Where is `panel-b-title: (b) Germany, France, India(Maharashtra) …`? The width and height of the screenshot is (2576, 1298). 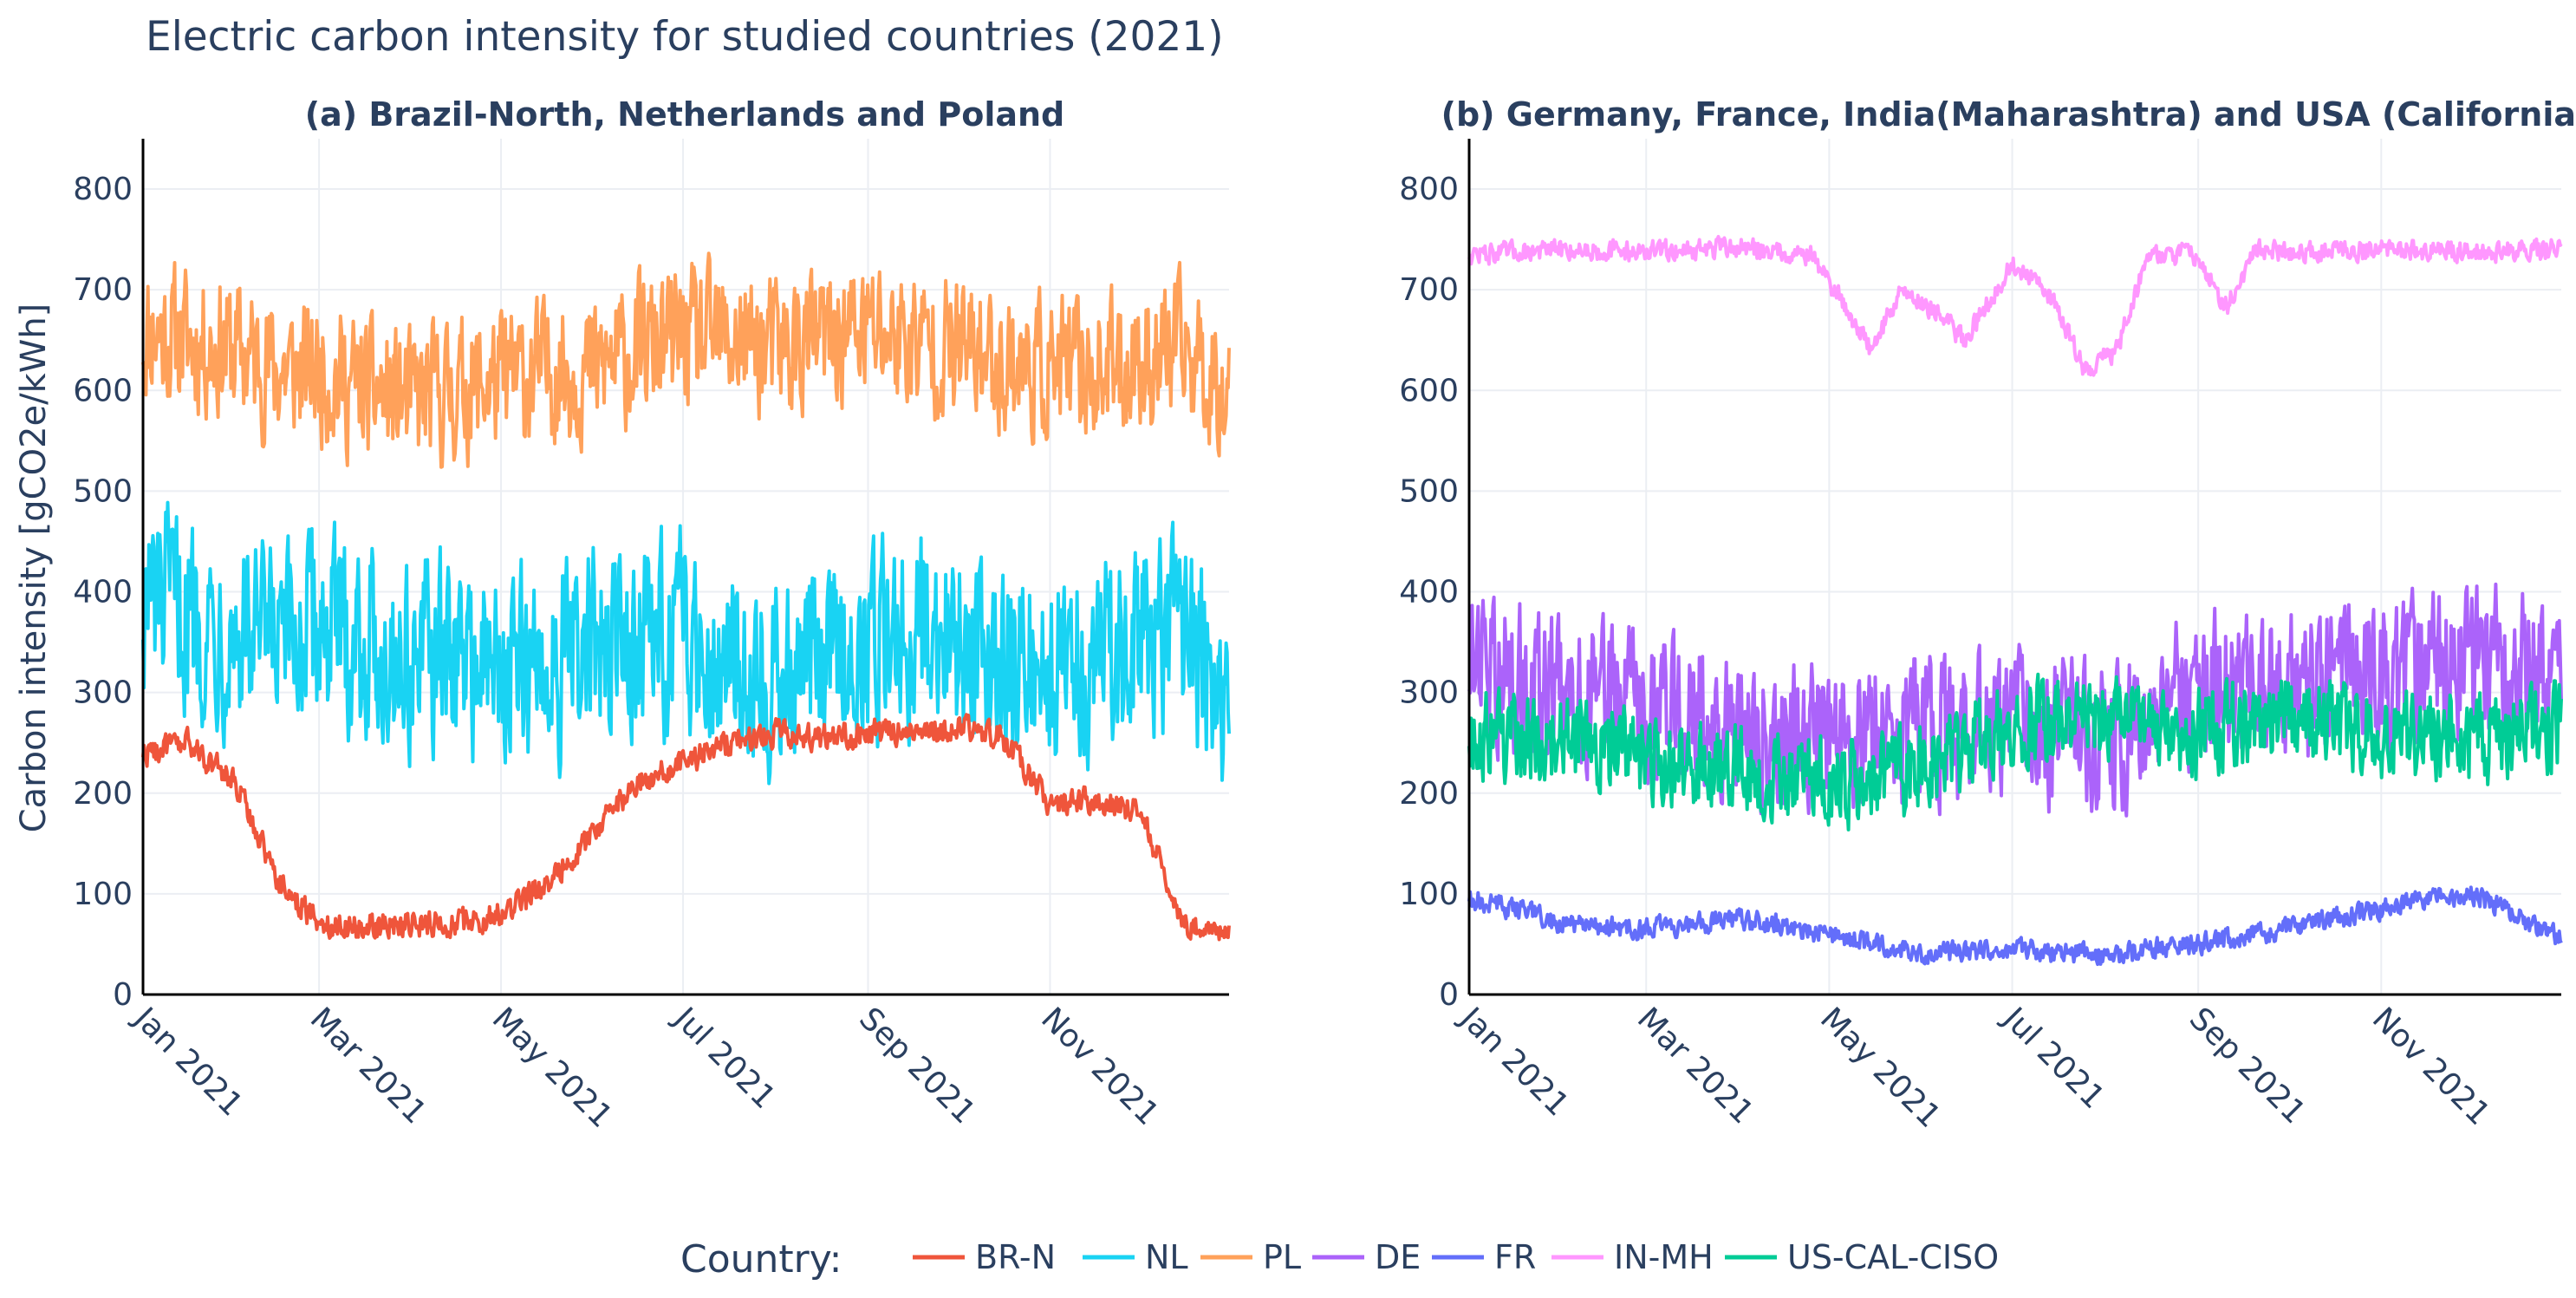
panel-b-title: (b) Germany, France, India(Maharashtra) … is located at coordinates (2009, 115).